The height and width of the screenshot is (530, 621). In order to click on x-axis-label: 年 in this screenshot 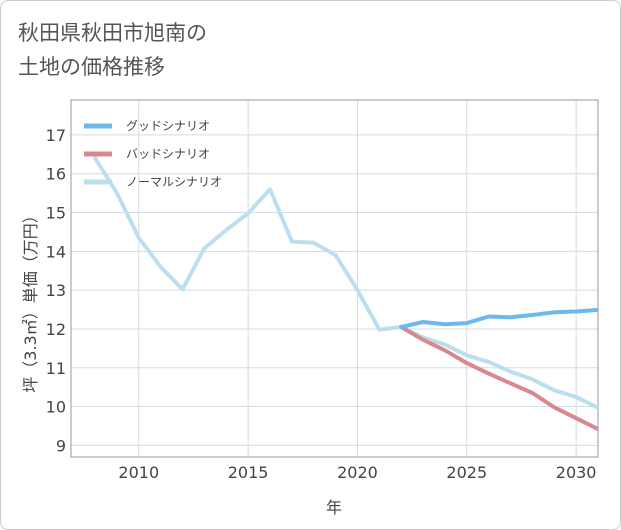, I will do `click(334, 507)`.